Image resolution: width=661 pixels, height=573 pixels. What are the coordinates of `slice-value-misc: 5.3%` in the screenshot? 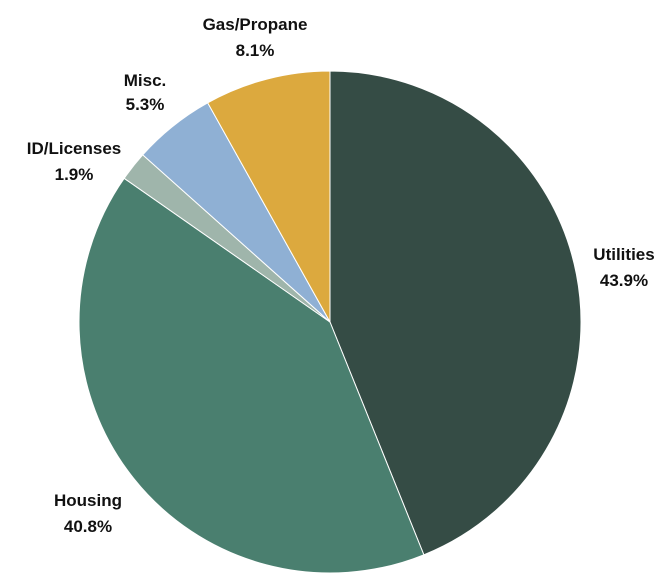 It's located at (145, 104).